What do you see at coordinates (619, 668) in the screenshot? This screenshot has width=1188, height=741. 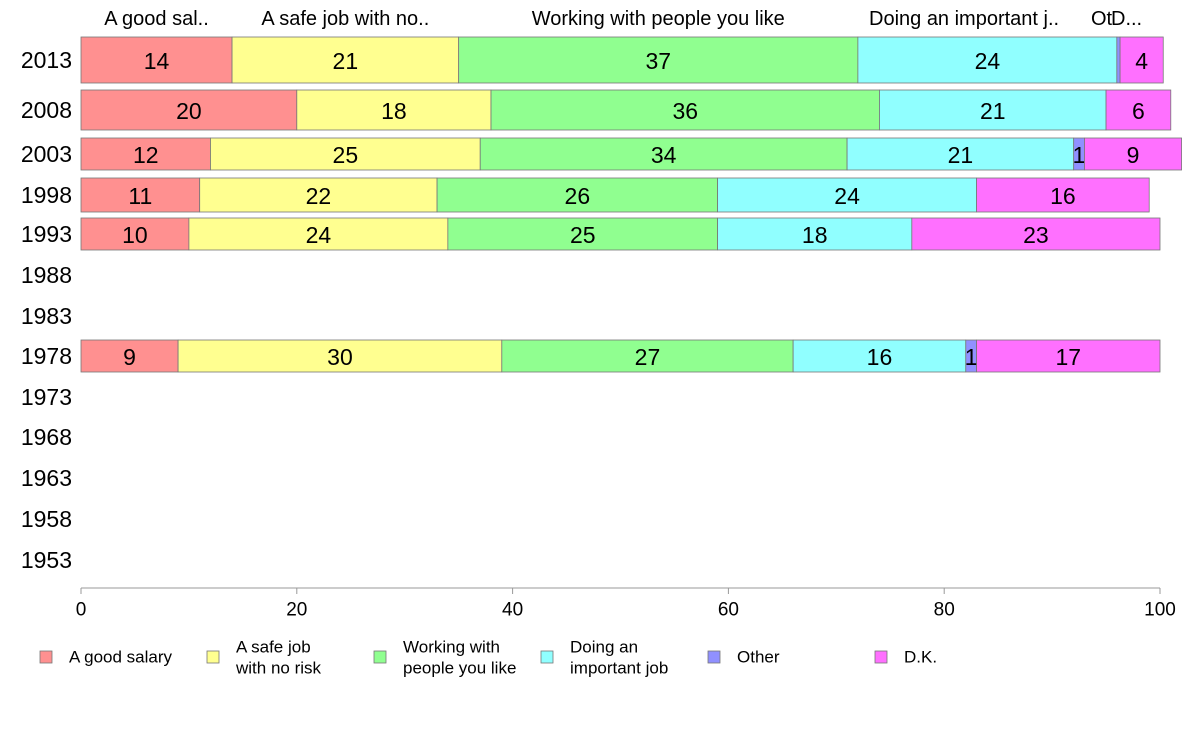 I see `legend-label: important job` at bounding box center [619, 668].